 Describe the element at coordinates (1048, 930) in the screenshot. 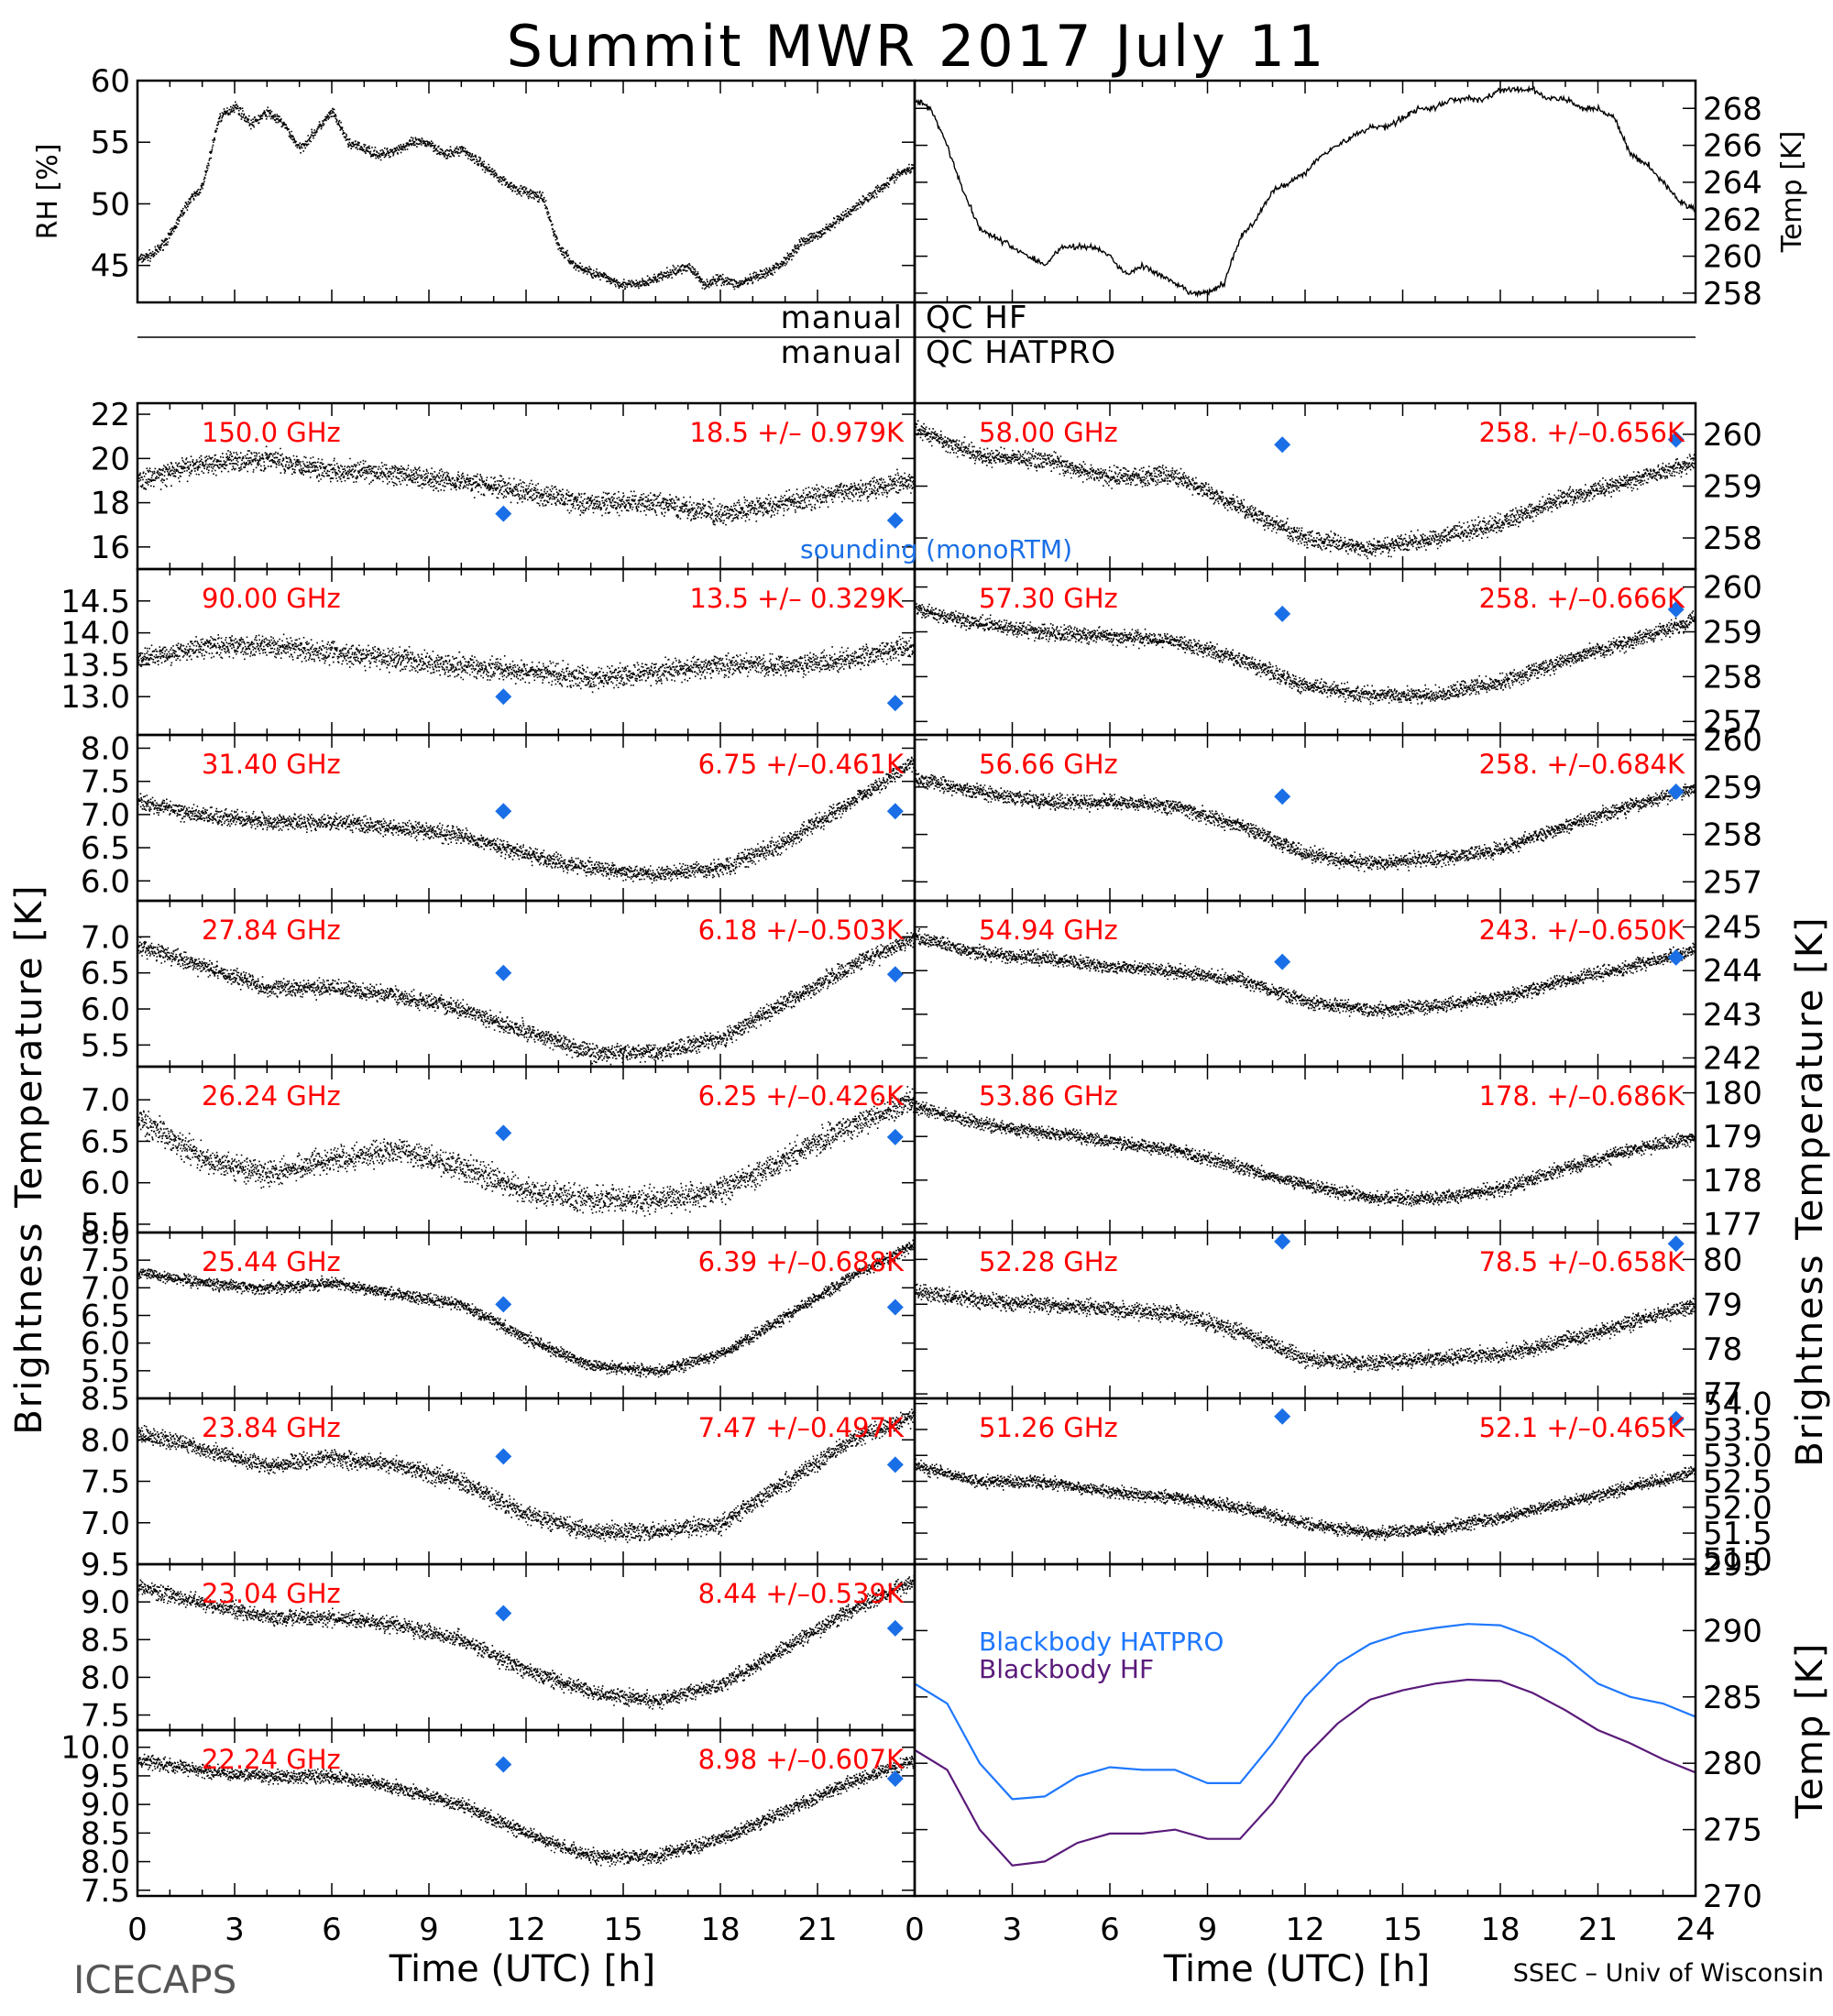

I see `freq-label-bt54: 54.94 GHz` at that location.